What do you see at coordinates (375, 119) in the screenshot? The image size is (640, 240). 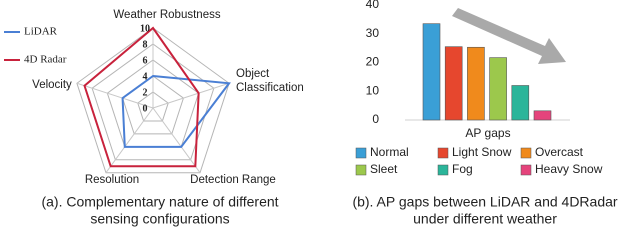 I see `y-tick-label: 0` at bounding box center [375, 119].